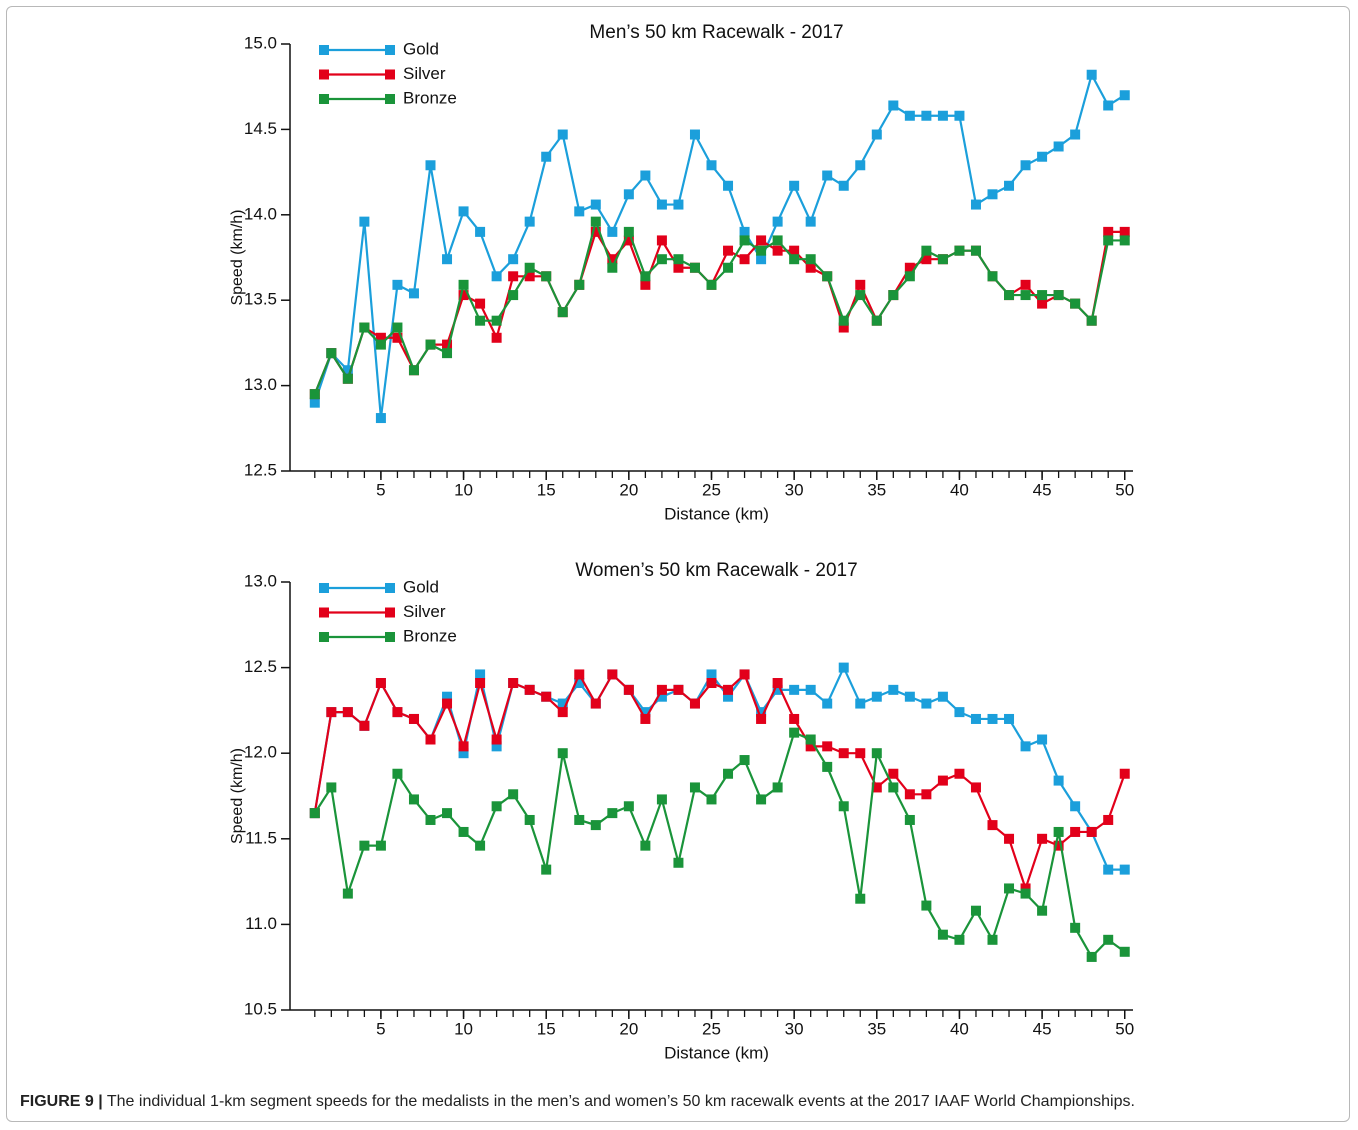 This screenshot has width=1358, height=1130. Describe the element at coordinates (1124, 1028) in the screenshot. I see `x-tick-label: 50` at that location.